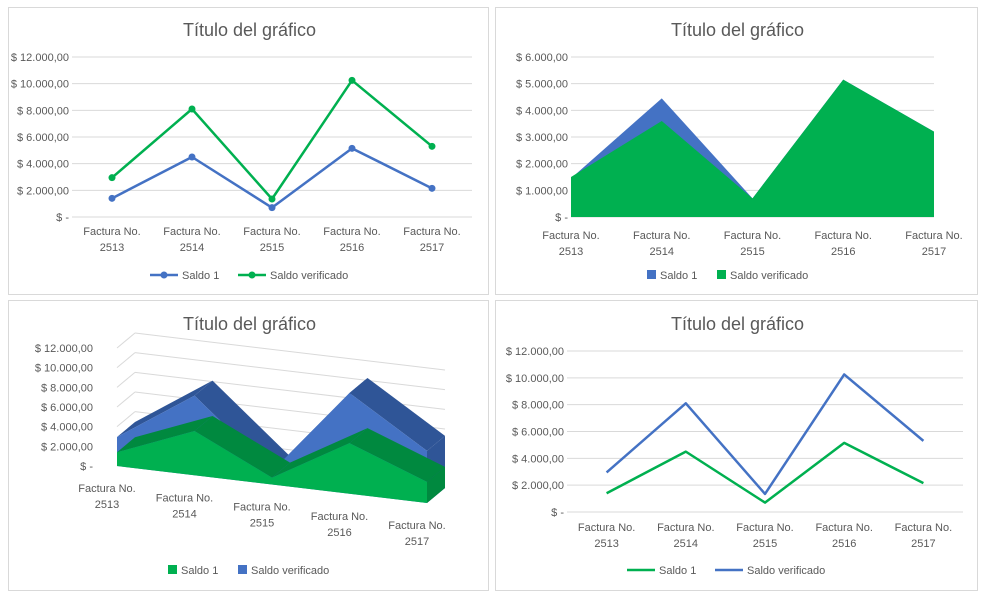  I want to click on y-tick-label: $ 3.000,00, so click(542, 138).